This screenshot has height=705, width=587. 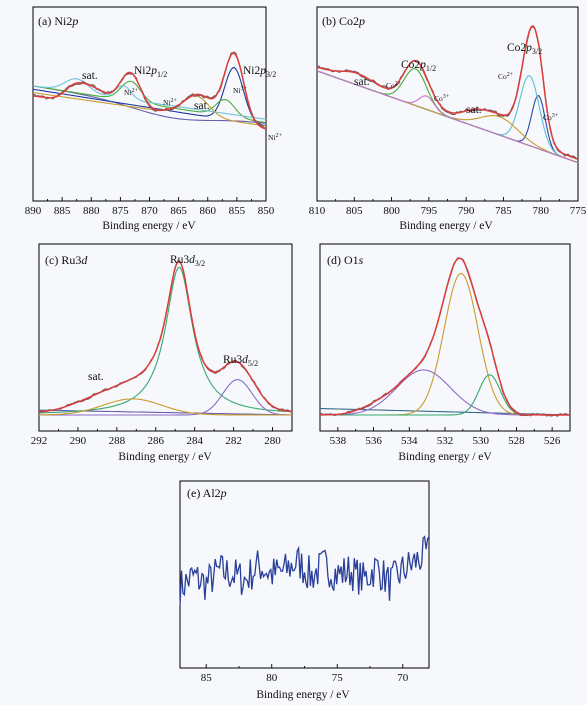 What do you see at coordinates (173, 318) in the screenshot?
I see `panel-c-annotations: sat. Ru3d3/2 Ru3d5/2` at bounding box center [173, 318].